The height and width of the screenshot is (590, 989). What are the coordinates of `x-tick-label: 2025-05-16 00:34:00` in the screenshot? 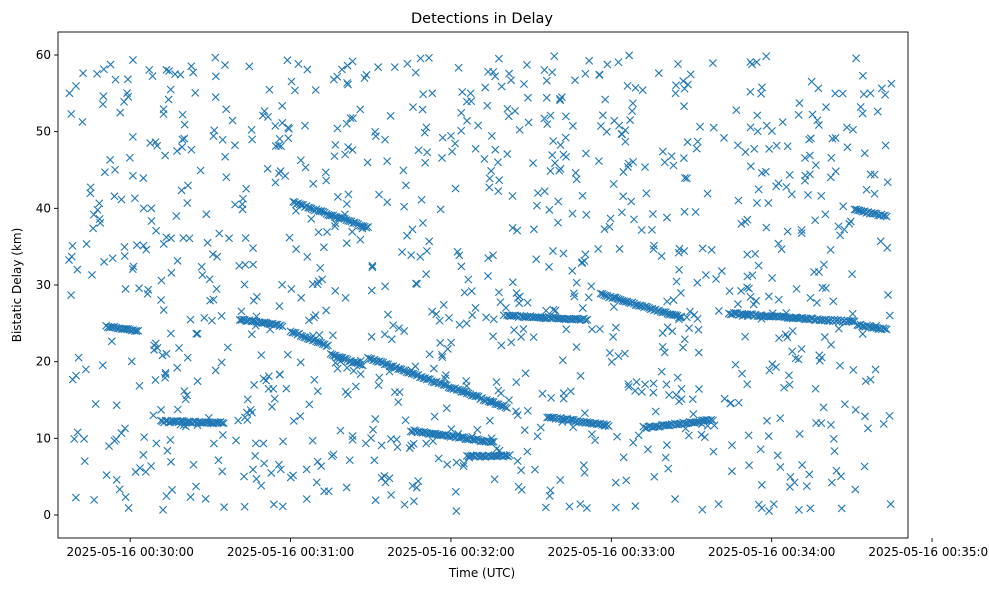 It's located at (771, 552).